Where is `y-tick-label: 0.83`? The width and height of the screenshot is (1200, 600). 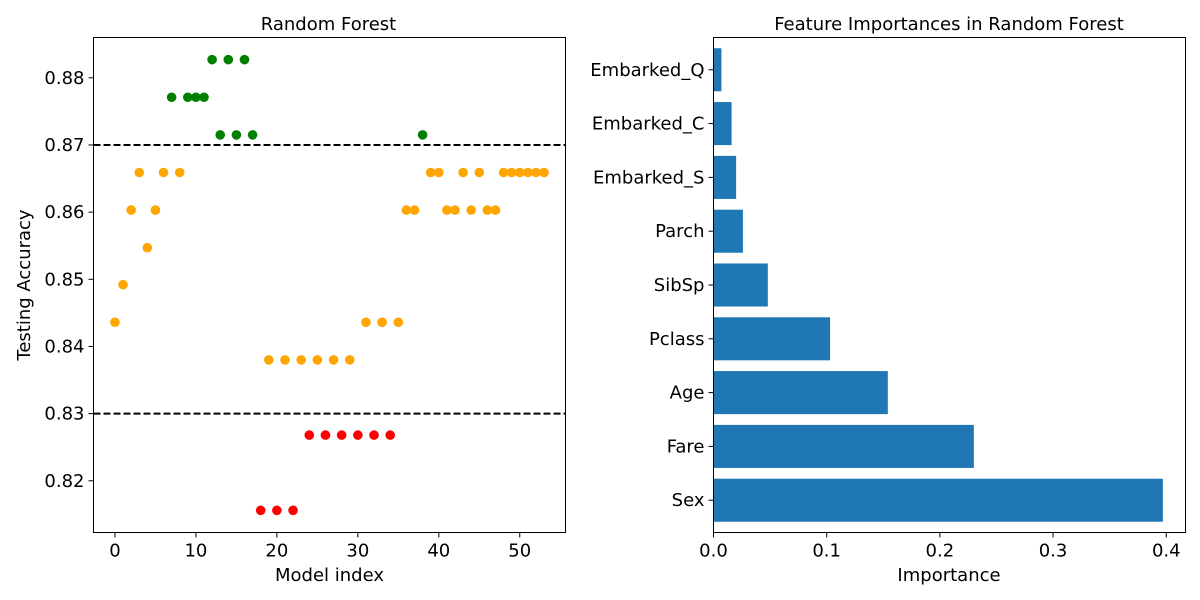 y-tick-label: 0.83 is located at coordinates (64, 414).